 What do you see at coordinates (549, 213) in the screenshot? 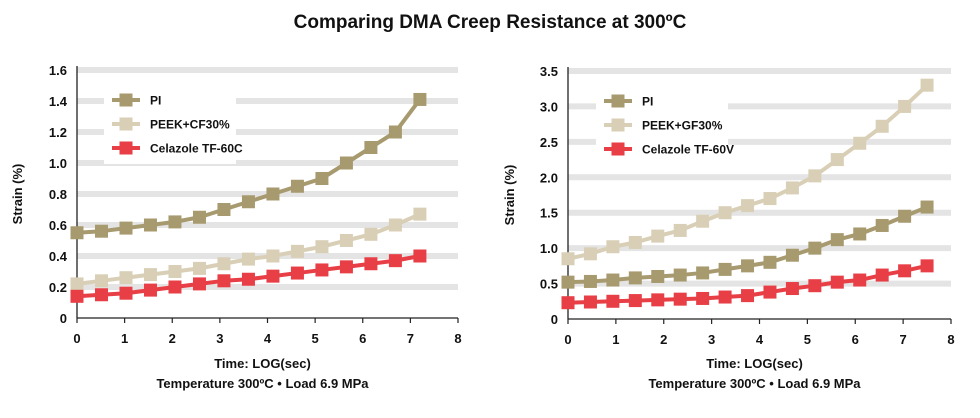
I see `y-tick-label: 1.5` at bounding box center [549, 213].